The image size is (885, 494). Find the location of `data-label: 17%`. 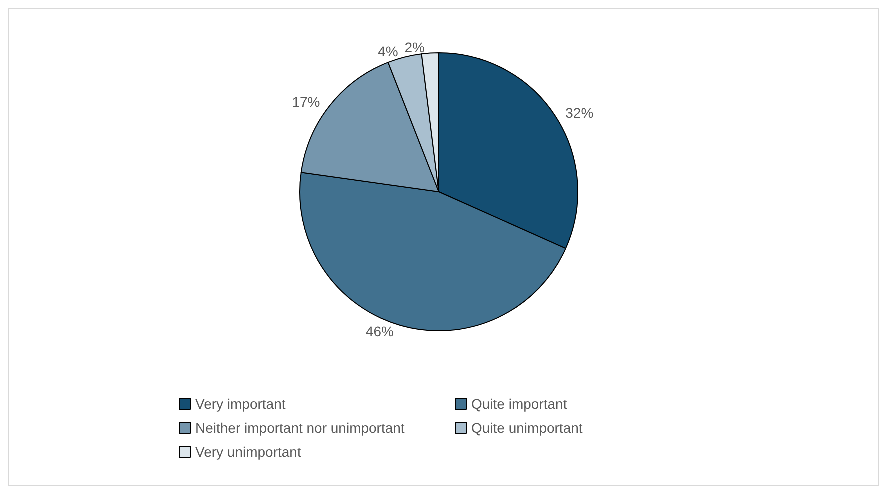

data-label: 17% is located at coordinates (306, 102).